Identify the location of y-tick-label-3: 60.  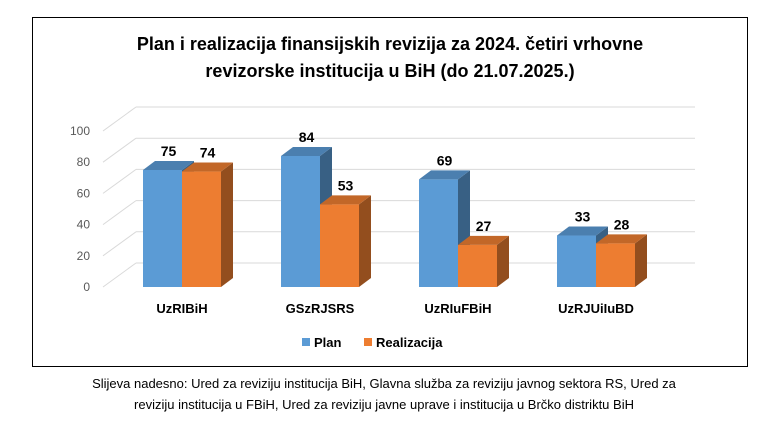
(84, 193).